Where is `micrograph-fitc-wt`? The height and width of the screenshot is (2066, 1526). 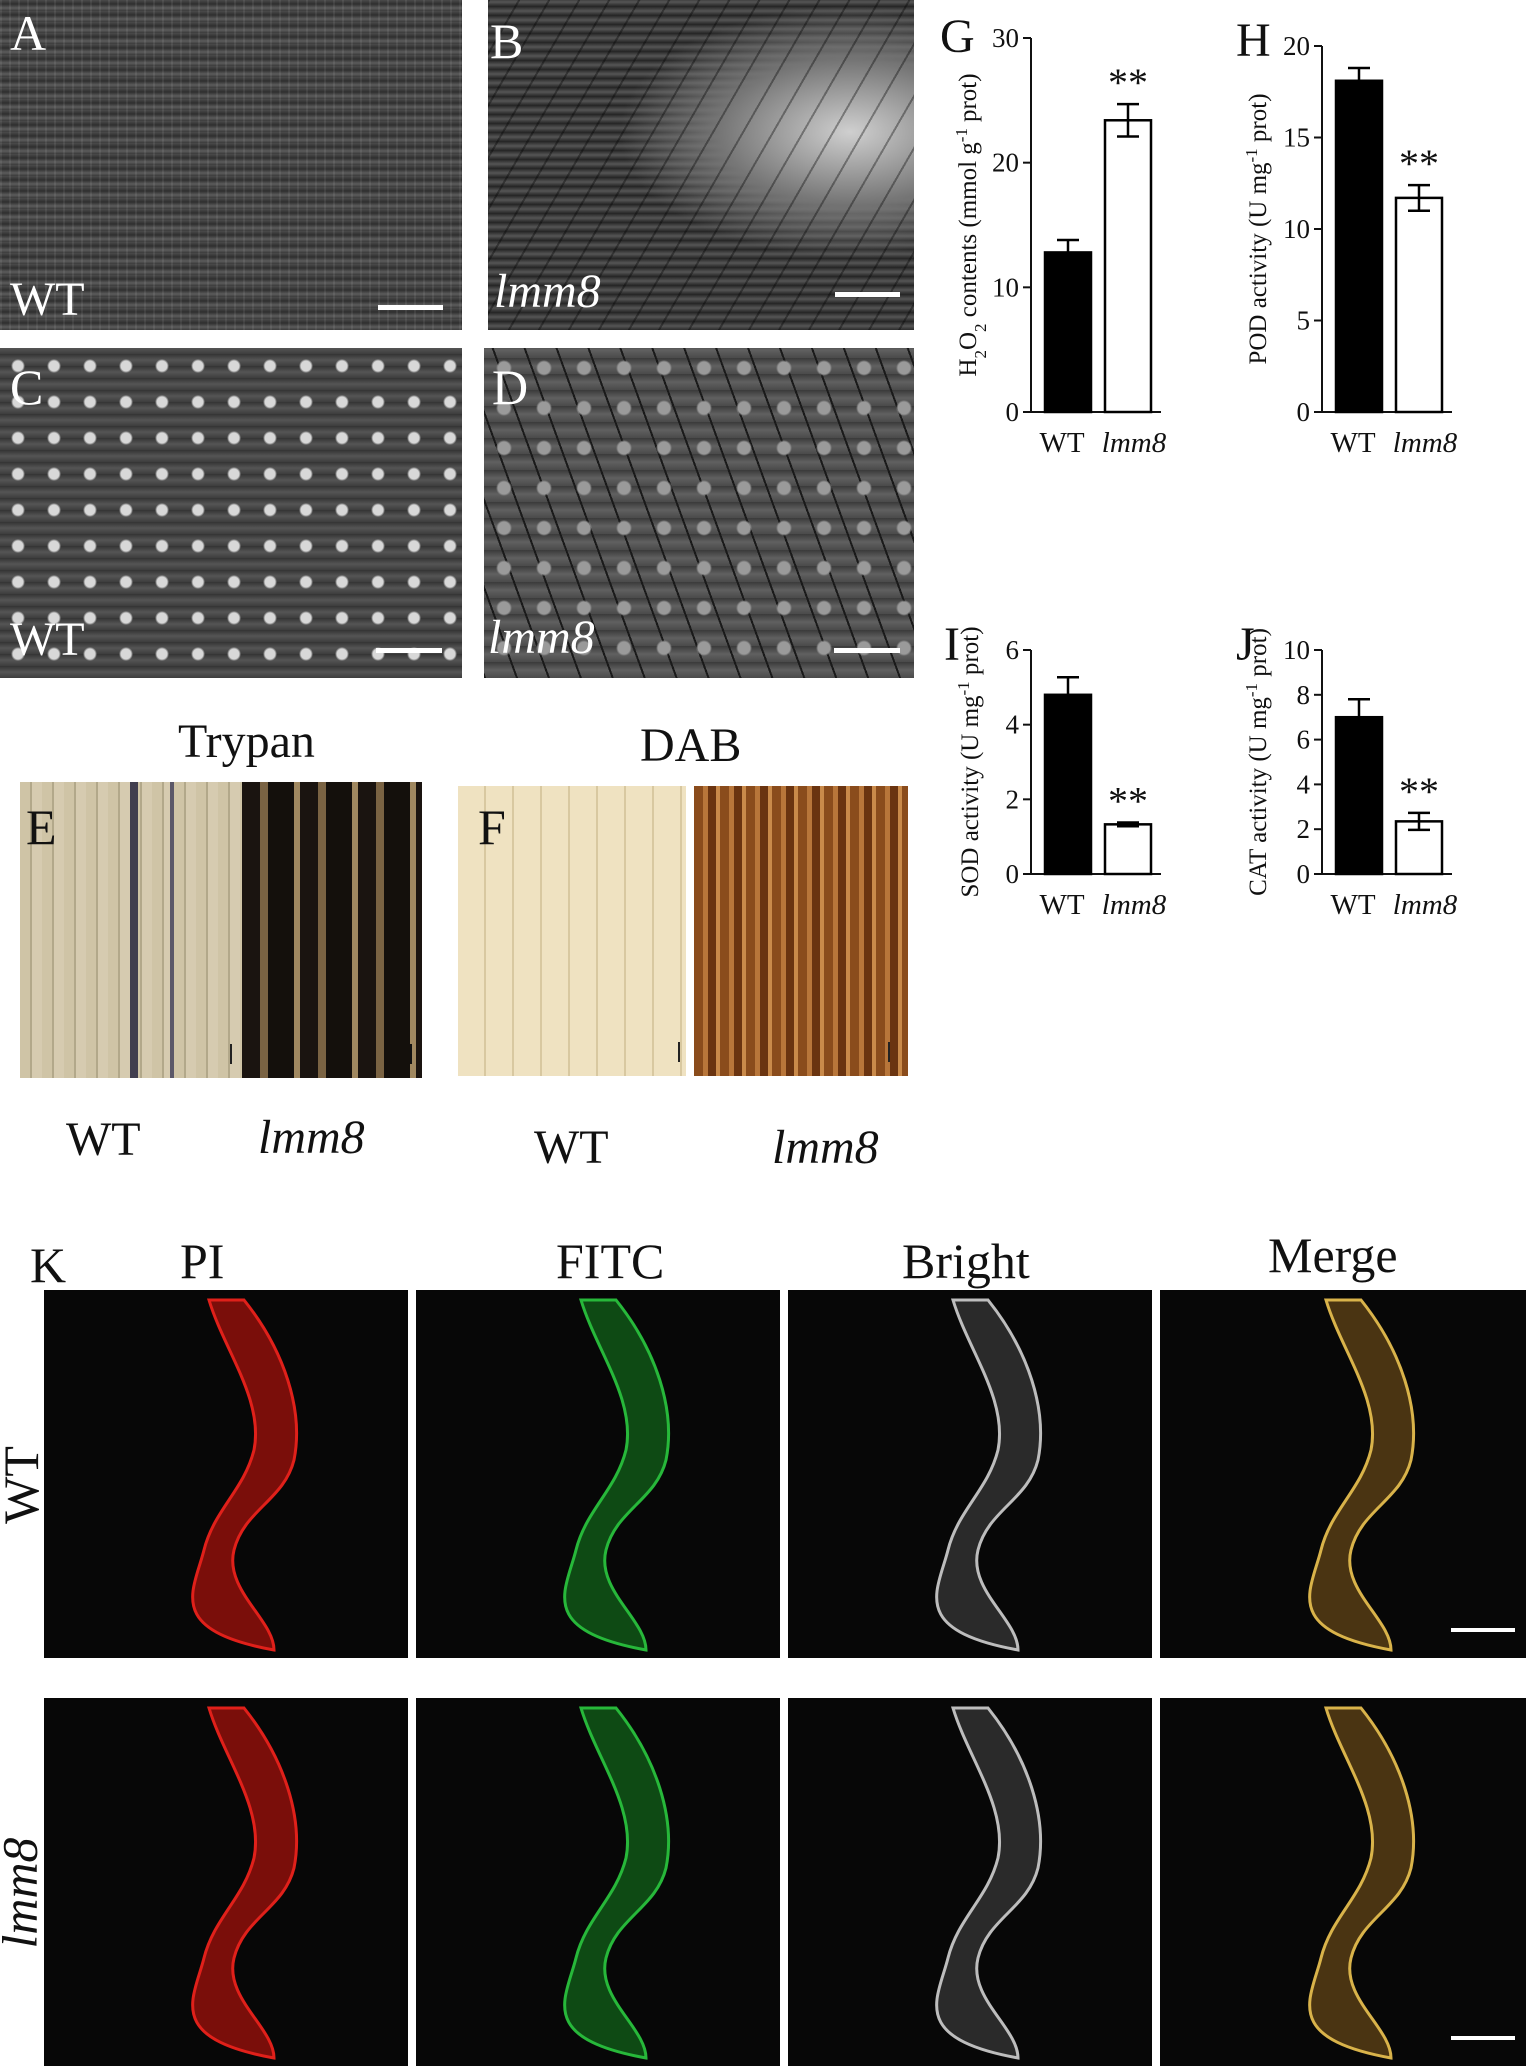 micrograph-fitc-wt is located at coordinates (598, 1474).